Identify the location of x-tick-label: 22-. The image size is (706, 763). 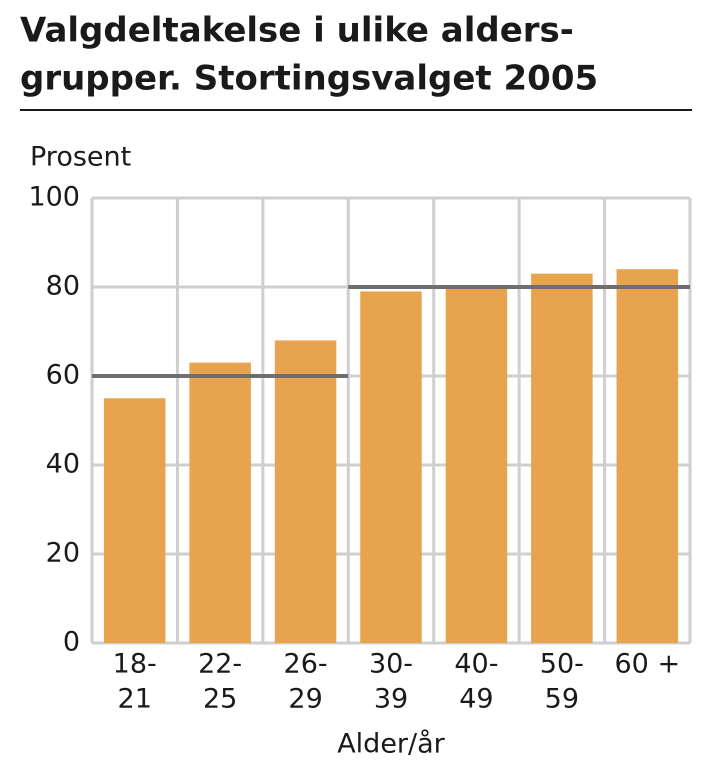
(220, 664).